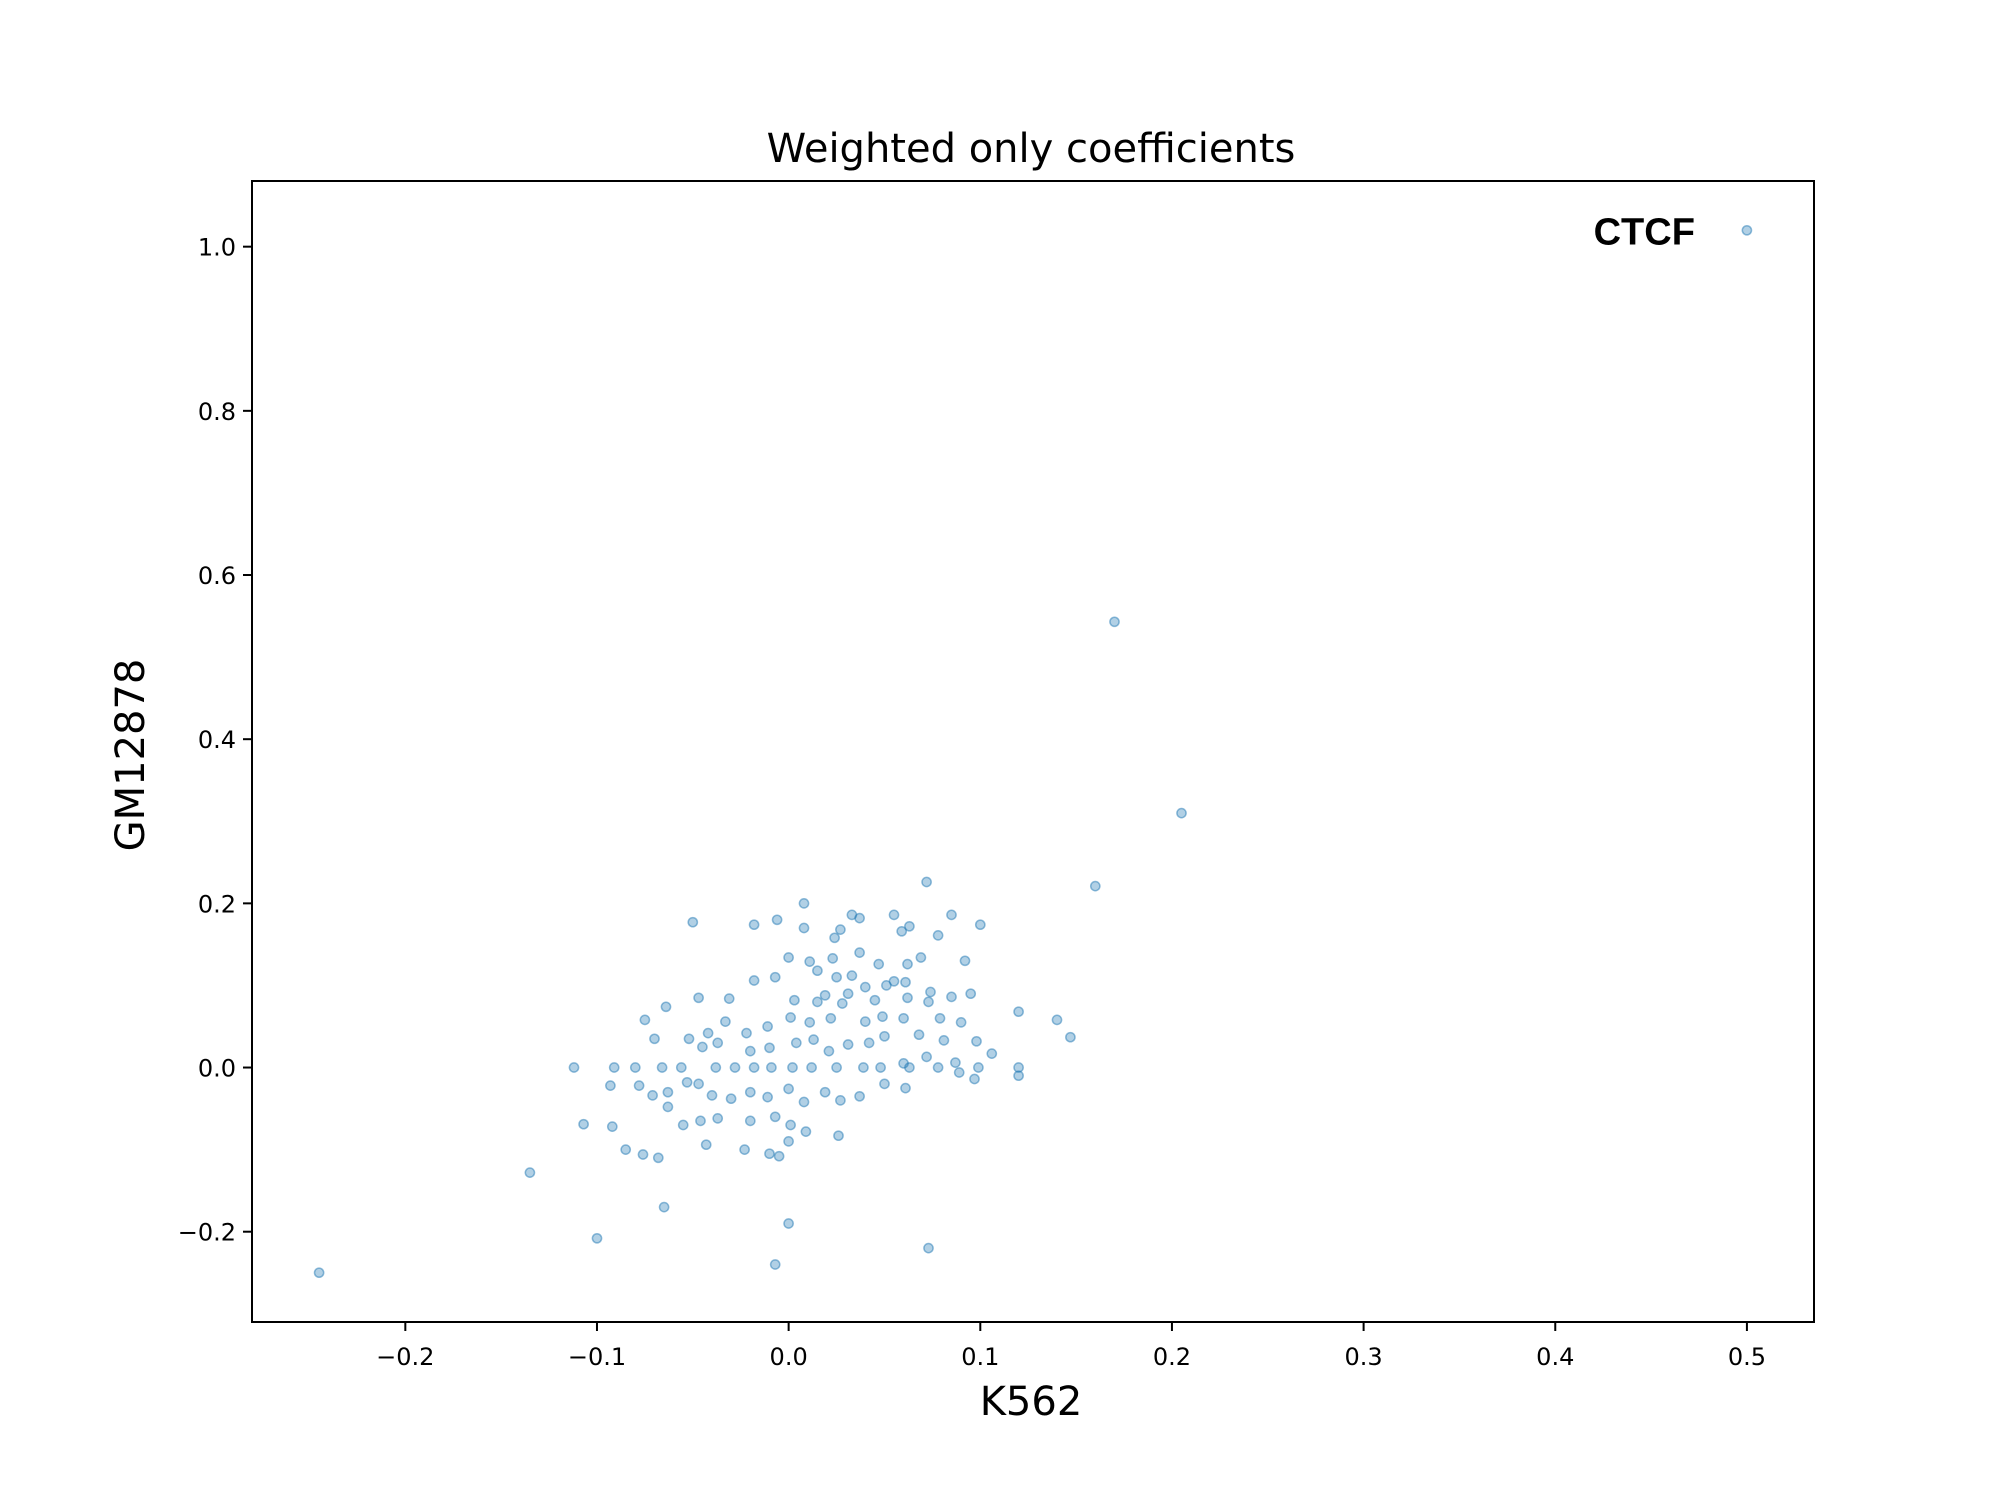 The width and height of the screenshot is (2000, 1500). I want to click on y-tick-label: 1.0, so click(217, 248).